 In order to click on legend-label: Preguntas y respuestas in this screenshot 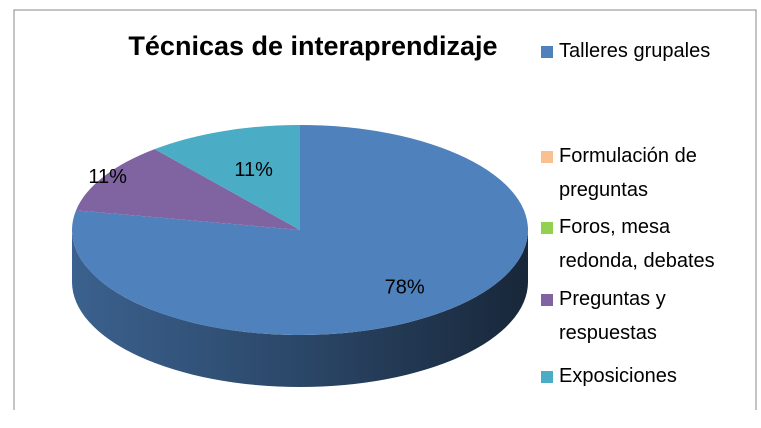, I will do `click(612, 316)`.